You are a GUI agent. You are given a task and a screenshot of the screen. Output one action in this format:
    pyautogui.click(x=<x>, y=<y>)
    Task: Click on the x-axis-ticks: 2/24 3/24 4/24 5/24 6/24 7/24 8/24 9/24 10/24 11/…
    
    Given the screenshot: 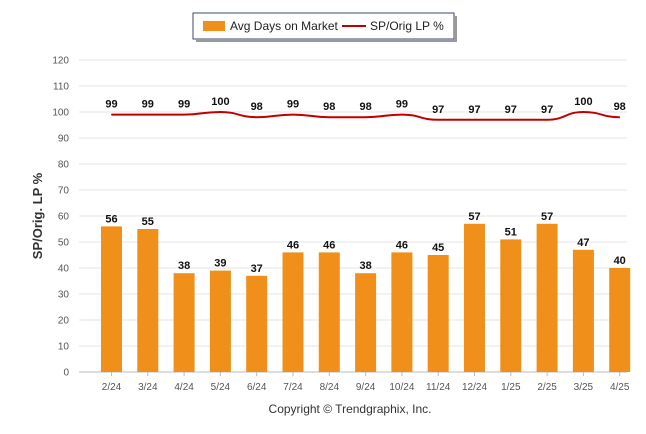 What is the action you would take?
    pyautogui.click(x=366, y=382)
    